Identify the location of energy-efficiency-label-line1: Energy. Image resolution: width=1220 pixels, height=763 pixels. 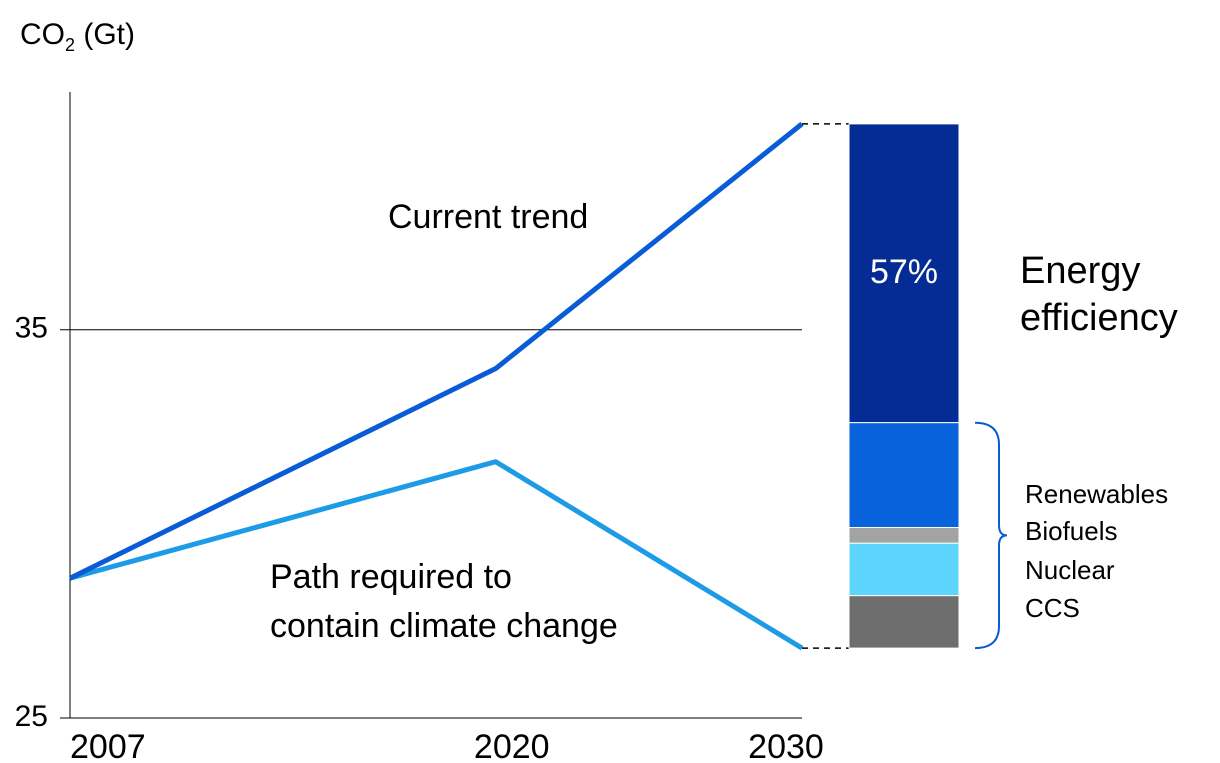
(1080, 271).